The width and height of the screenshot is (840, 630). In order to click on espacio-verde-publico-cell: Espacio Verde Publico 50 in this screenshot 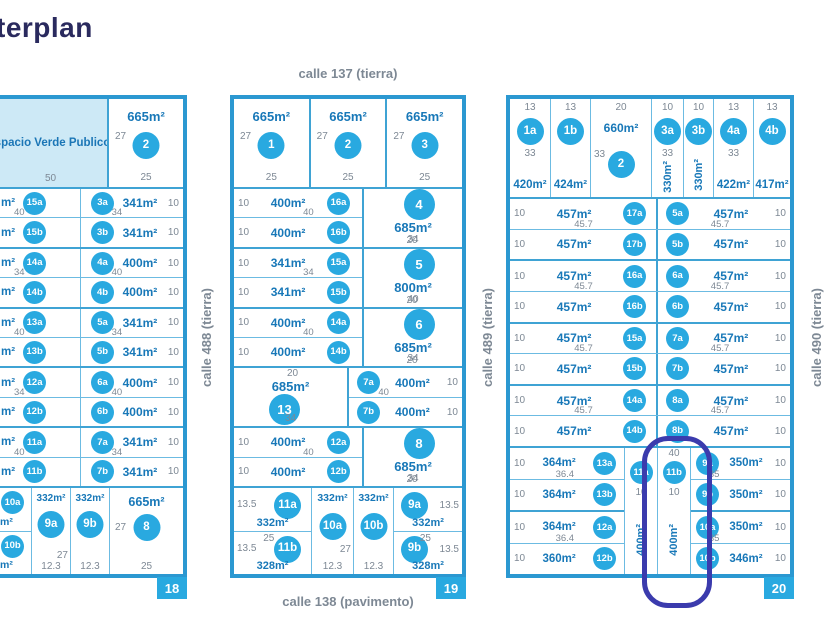, I will do `click(54, 143)`.